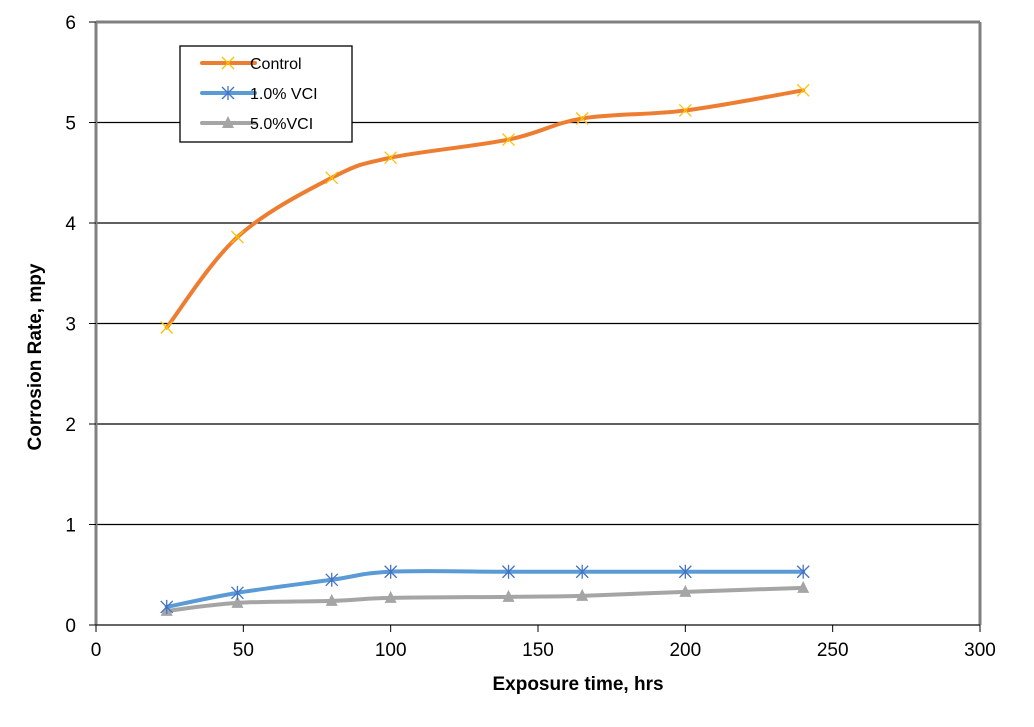 Image resolution: width=1034 pixels, height=727 pixels. Describe the element at coordinates (80, 325) in the screenshot. I see `y-axis: 0 1 2 3 4 5 6` at that location.